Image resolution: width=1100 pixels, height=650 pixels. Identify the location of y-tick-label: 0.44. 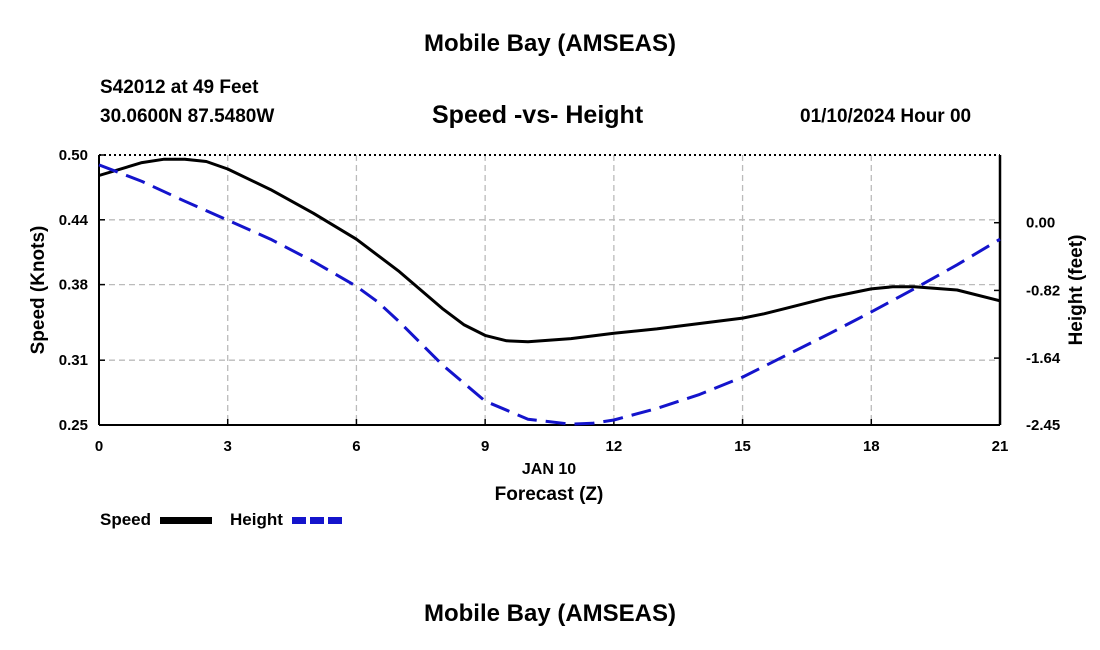
(74, 220).